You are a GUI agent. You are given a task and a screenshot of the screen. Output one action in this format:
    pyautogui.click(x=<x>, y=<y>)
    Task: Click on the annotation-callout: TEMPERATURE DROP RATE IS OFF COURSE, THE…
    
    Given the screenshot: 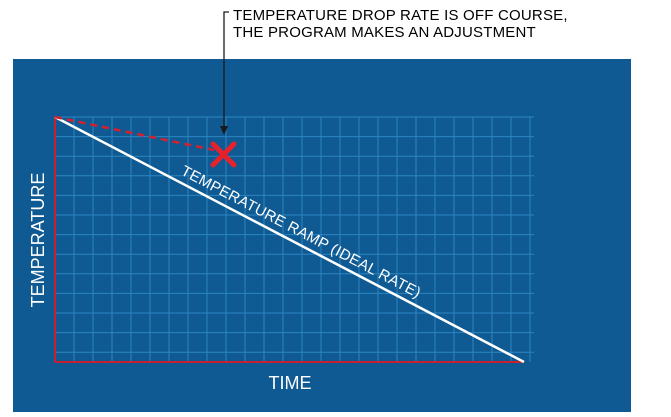 What is the action you would take?
    pyautogui.click(x=400, y=24)
    